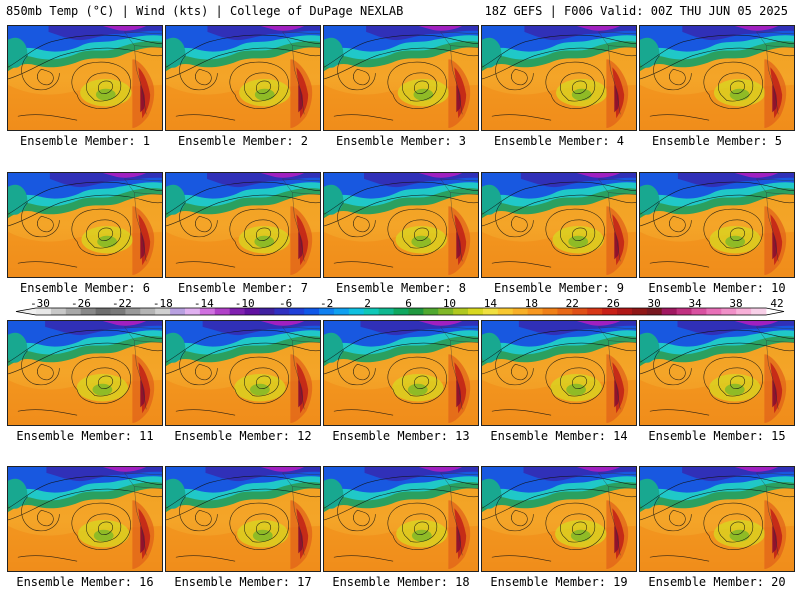 This screenshot has width=800, height=600. What do you see at coordinates (717, 436) in the screenshot?
I see `ensemble-member-label: Ensemble Member: 15` at bounding box center [717, 436].